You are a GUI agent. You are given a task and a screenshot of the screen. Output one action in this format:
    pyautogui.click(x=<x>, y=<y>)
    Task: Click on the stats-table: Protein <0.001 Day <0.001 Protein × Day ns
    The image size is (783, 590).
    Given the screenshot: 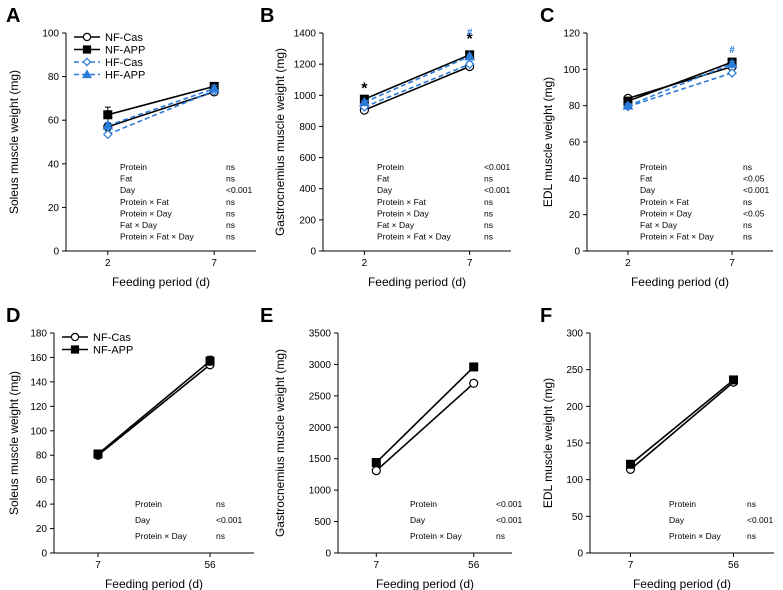 What is the action you would take?
    pyautogui.click(x=466, y=520)
    